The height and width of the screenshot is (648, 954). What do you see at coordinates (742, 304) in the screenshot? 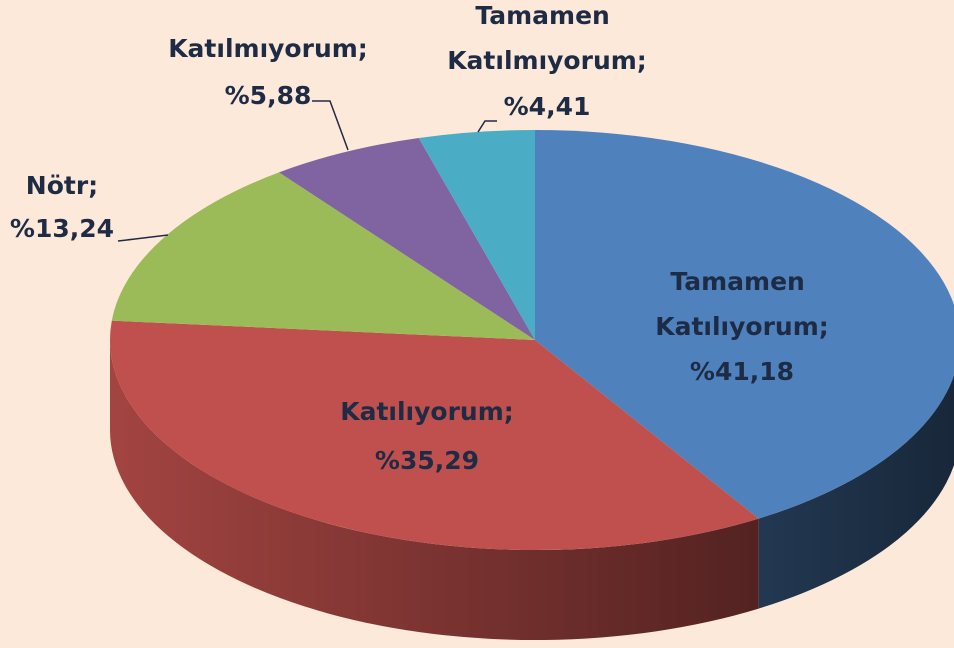
I see `slice-label: Tamamen Katılıyorum;` at bounding box center [742, 304].